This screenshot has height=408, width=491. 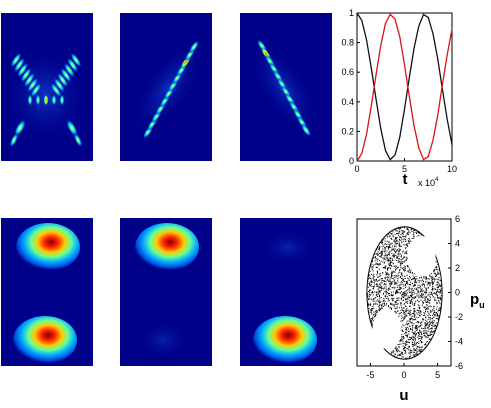 I want to click on series-red-line, so click(x=404, y=87).